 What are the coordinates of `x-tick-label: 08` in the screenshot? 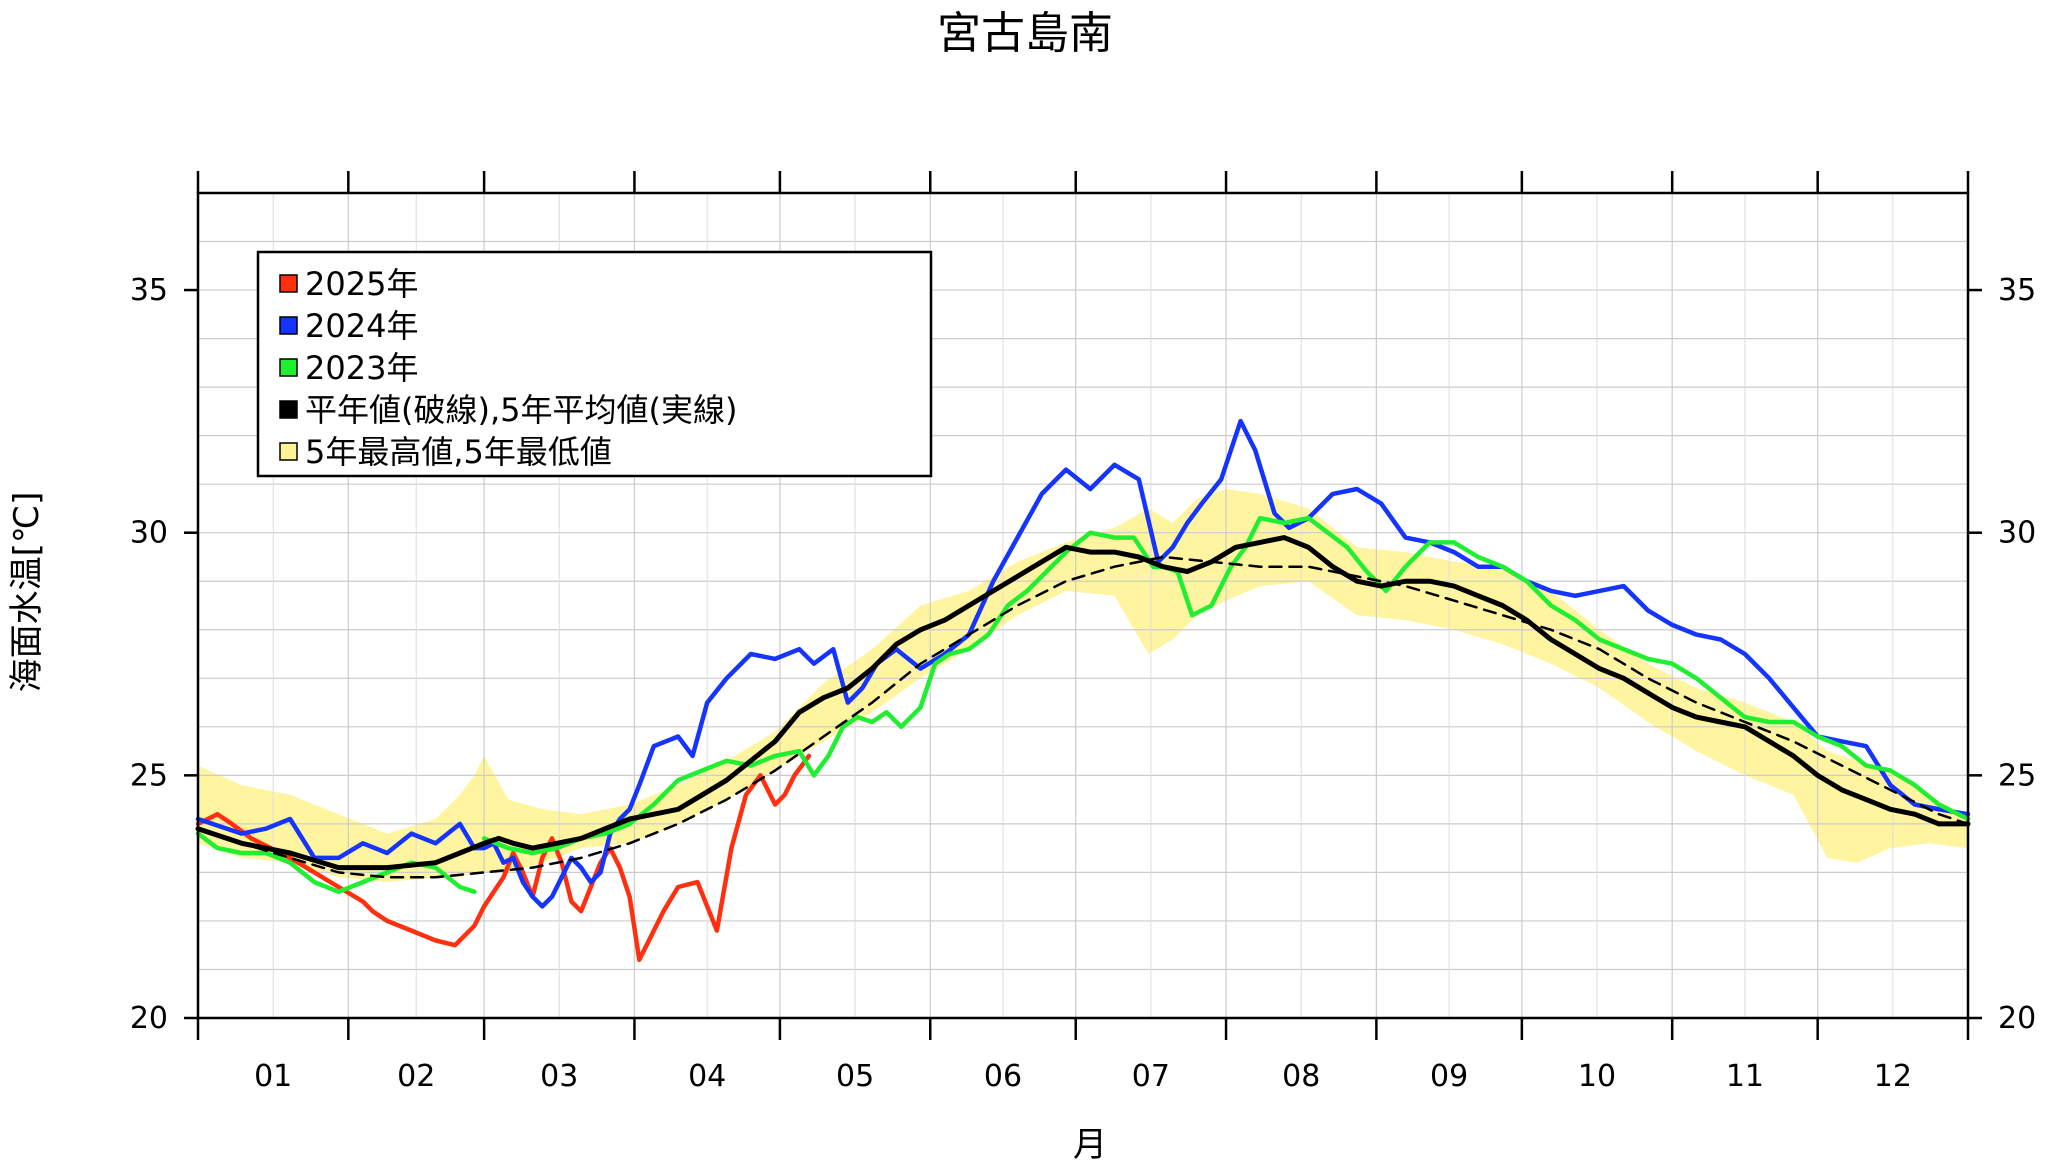 It's located at (1301, 1076).